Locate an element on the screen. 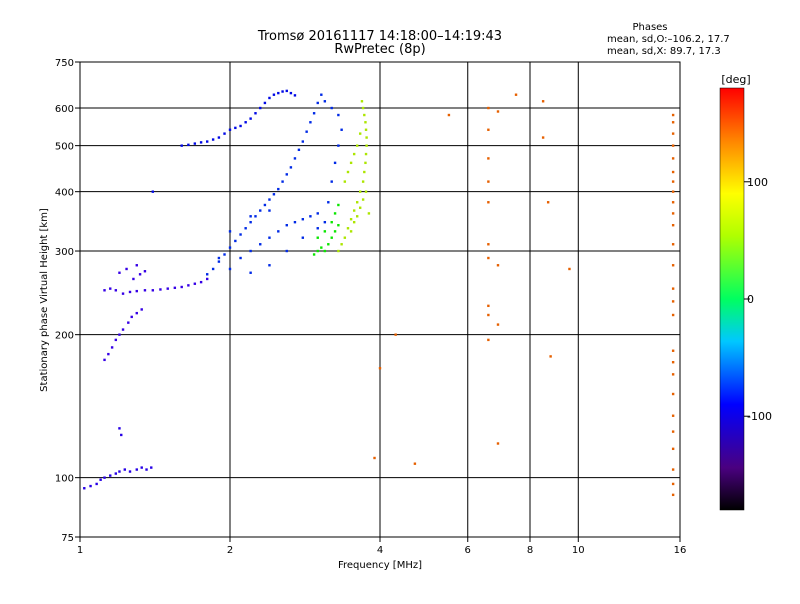 The image size is (800, 604). chart-title: Tromsø 20161117 14:18:00–14:19:43 is located at coordinates (379, 36).